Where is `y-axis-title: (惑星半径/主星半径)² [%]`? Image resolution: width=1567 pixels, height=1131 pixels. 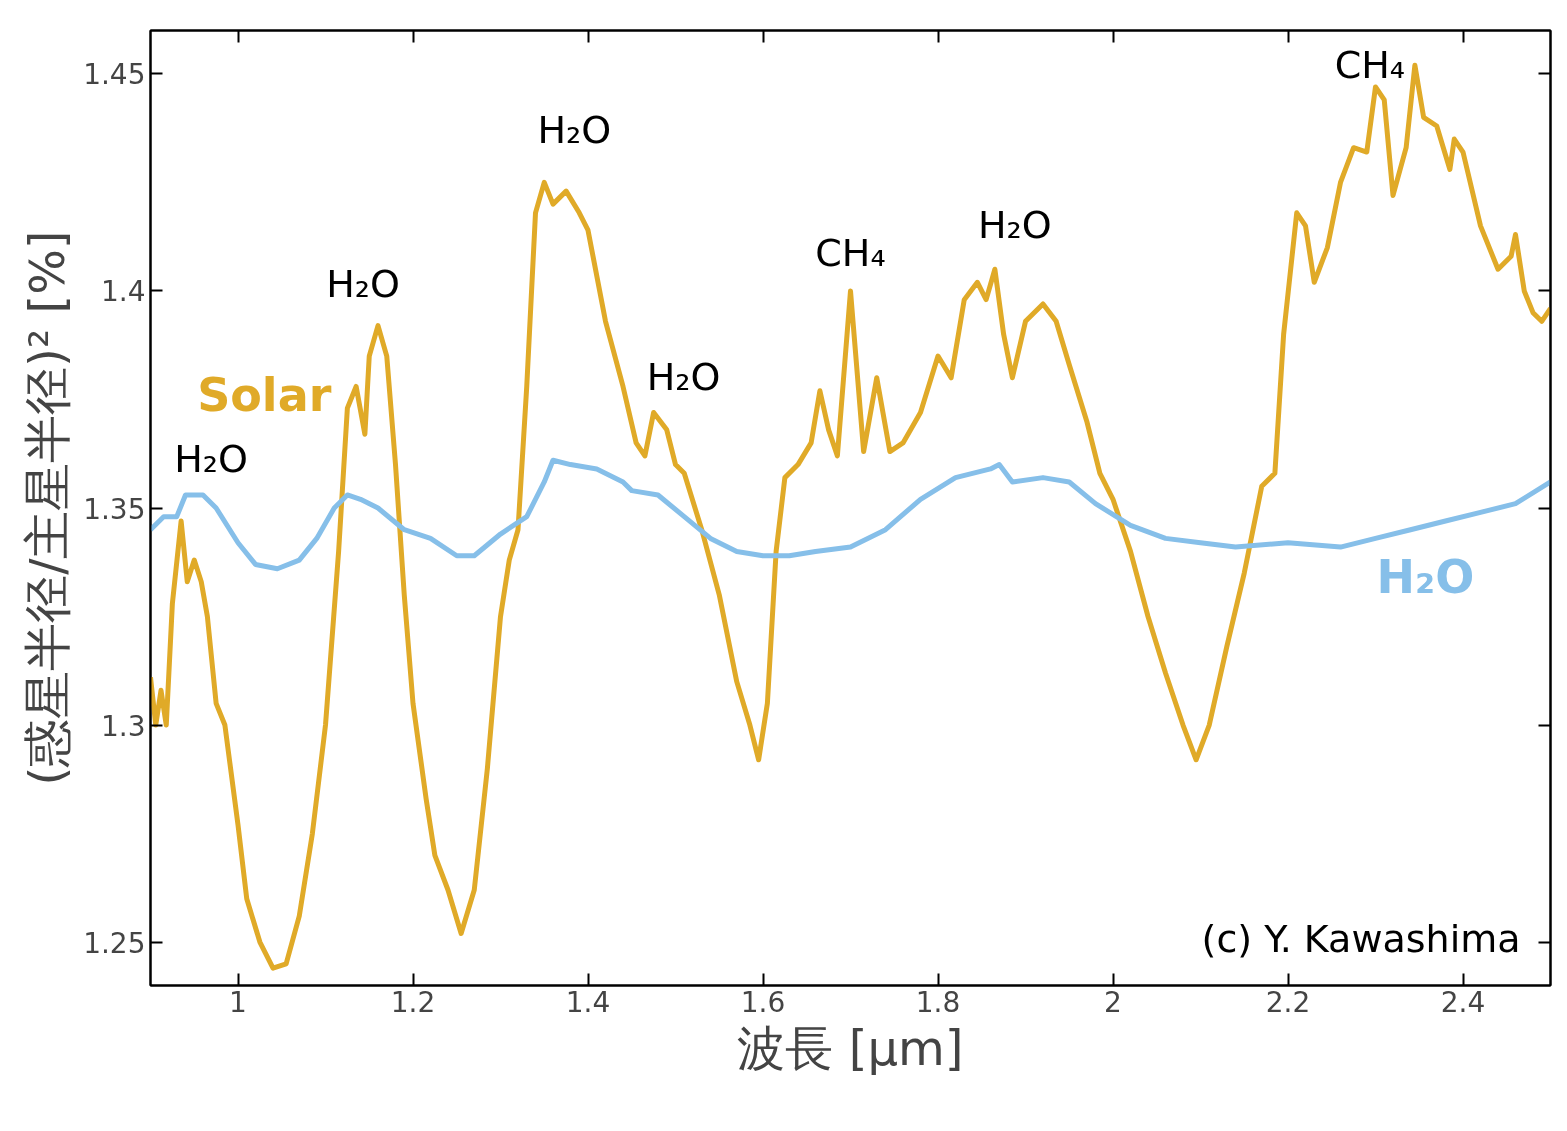 y-axis-title: (惑星半径/主星半径)² [%] is located at coordinates (47, 508).